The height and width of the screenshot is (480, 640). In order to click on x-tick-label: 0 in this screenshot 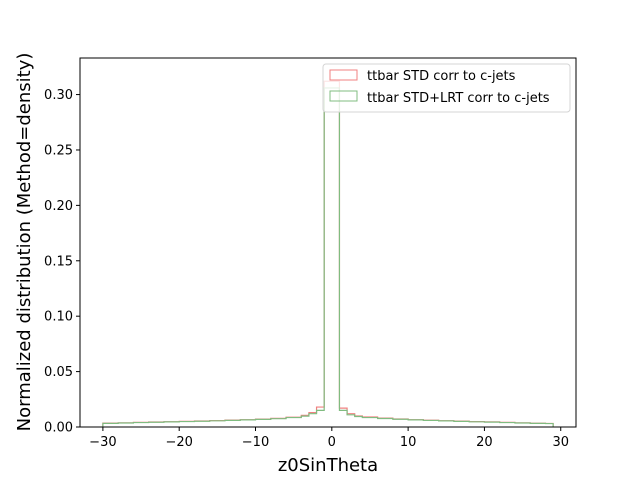, I will do `click(332, 442)`.